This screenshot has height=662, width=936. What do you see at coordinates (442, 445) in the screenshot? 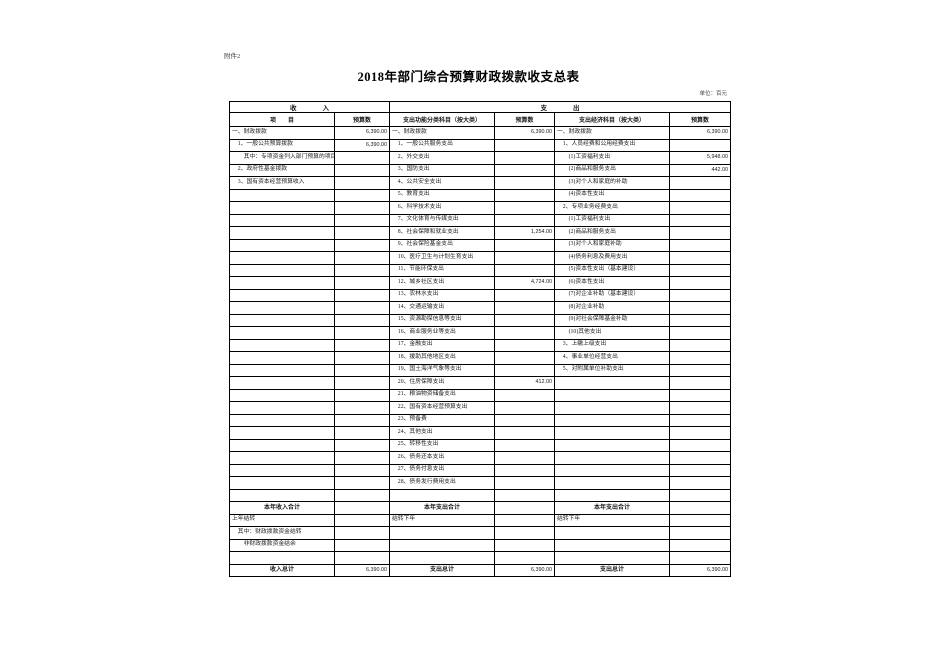
I see `item-label-cell: 25、转移性支出` at bounding box center [442, 445].